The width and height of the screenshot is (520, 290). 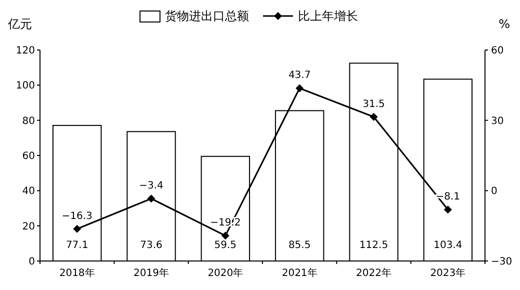 I want to click on data-label: 73.6, so click(x=151, y=245).